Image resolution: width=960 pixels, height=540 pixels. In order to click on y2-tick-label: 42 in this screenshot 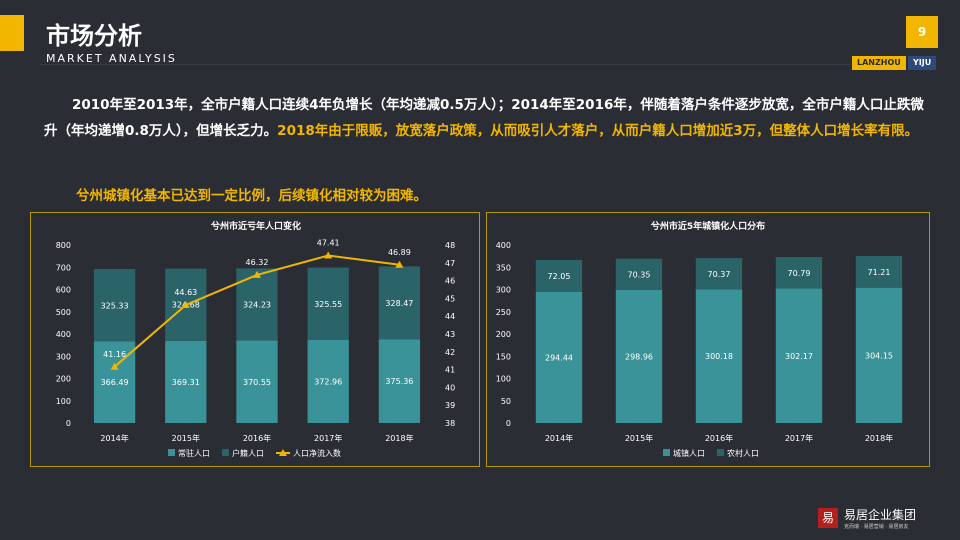, I will do `click(450, 352)`.